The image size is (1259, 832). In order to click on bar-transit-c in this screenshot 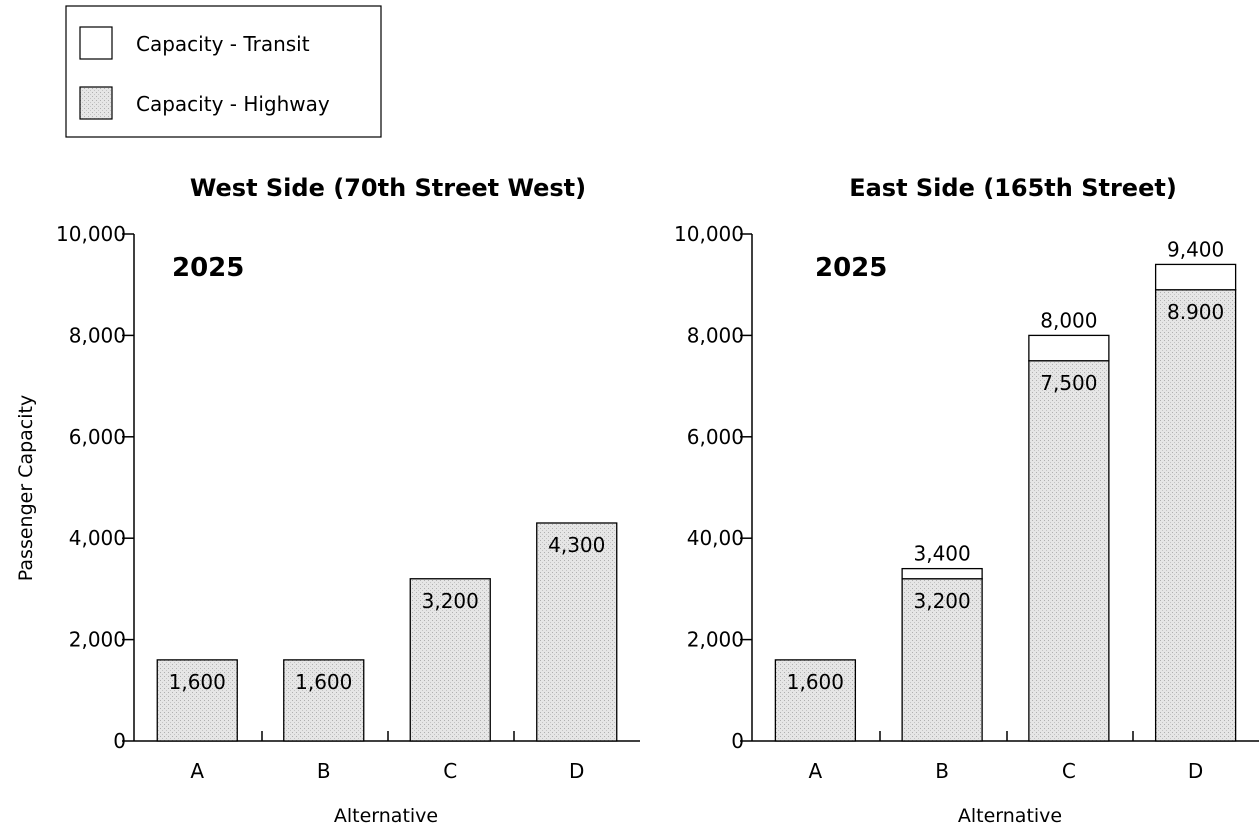, I will do `click(1069, 348)`.